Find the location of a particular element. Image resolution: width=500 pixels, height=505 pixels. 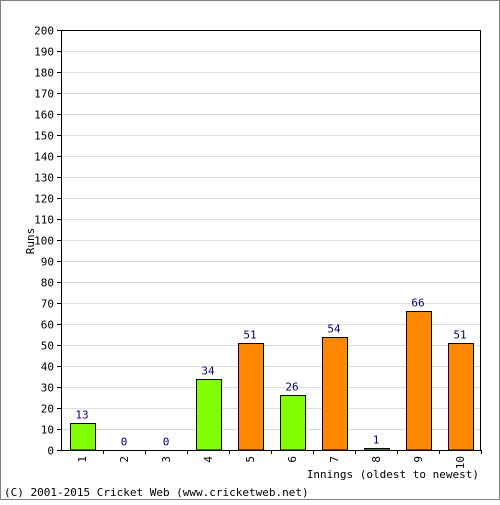

y-tick-label: 90 is located at coordinates (47, 262).